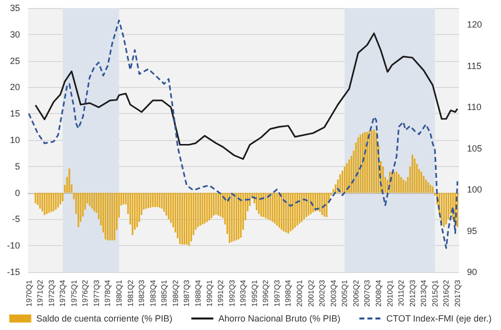 Image resolution: width=501 pixels, height=330 pixels. I want to click on y2-tick-label: 95, so click(472, 231).